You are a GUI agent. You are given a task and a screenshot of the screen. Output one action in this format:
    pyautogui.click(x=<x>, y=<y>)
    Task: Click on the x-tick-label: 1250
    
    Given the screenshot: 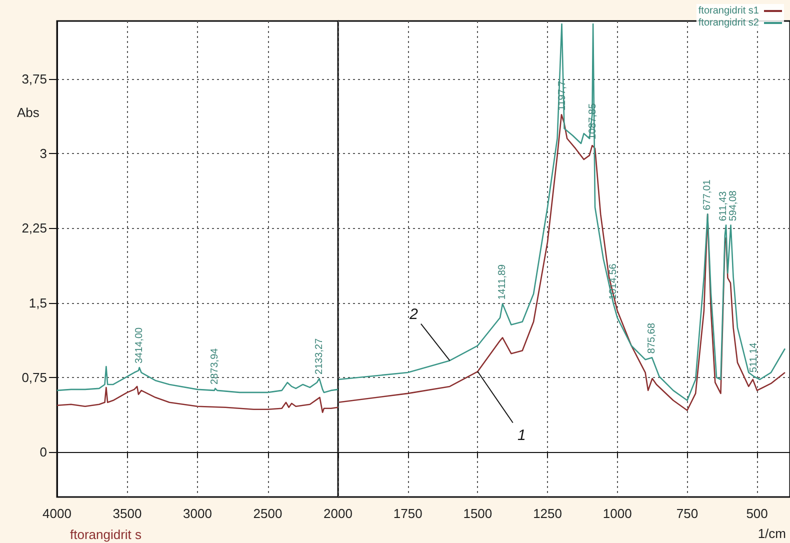 What is the action you would take?
    pyautogui.click(x=547, y=513)
    